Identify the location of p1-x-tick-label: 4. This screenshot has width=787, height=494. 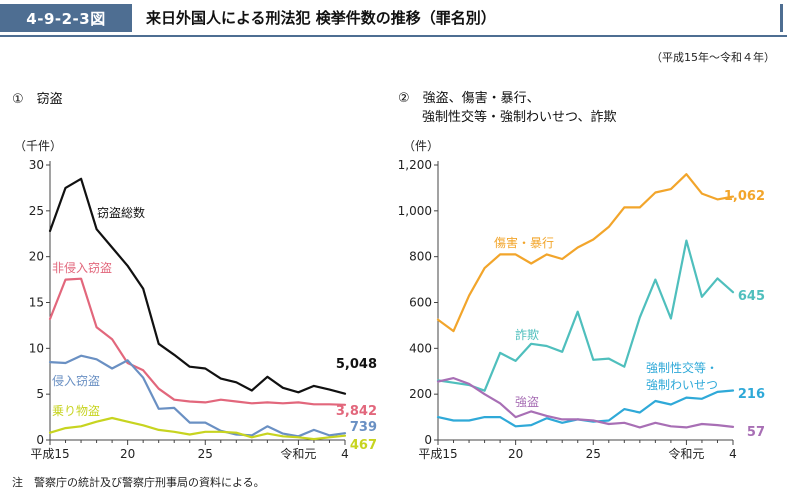
(345, 454).